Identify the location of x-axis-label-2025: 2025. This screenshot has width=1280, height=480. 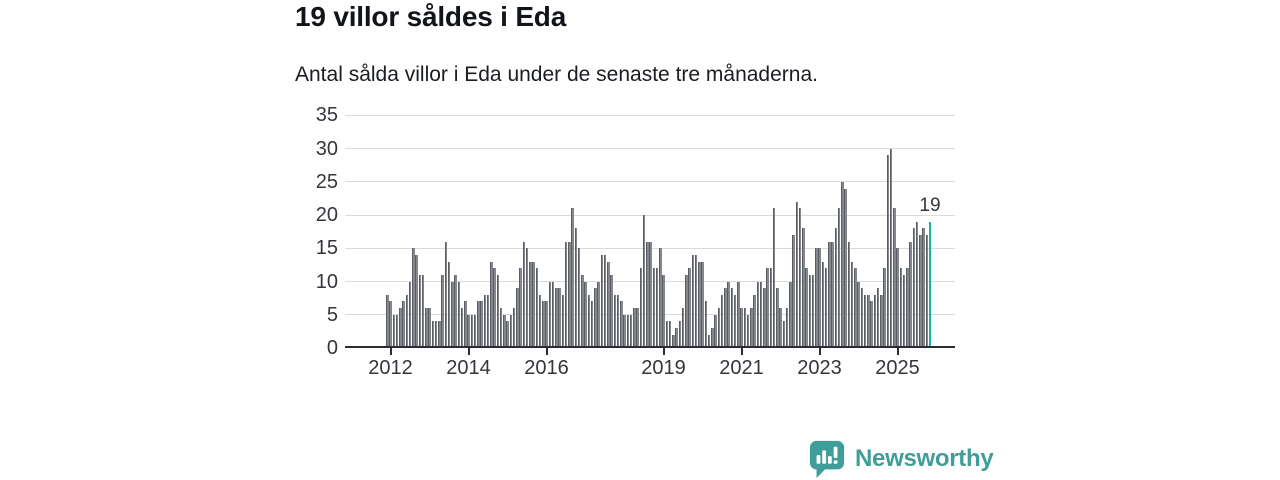
(897, 368).